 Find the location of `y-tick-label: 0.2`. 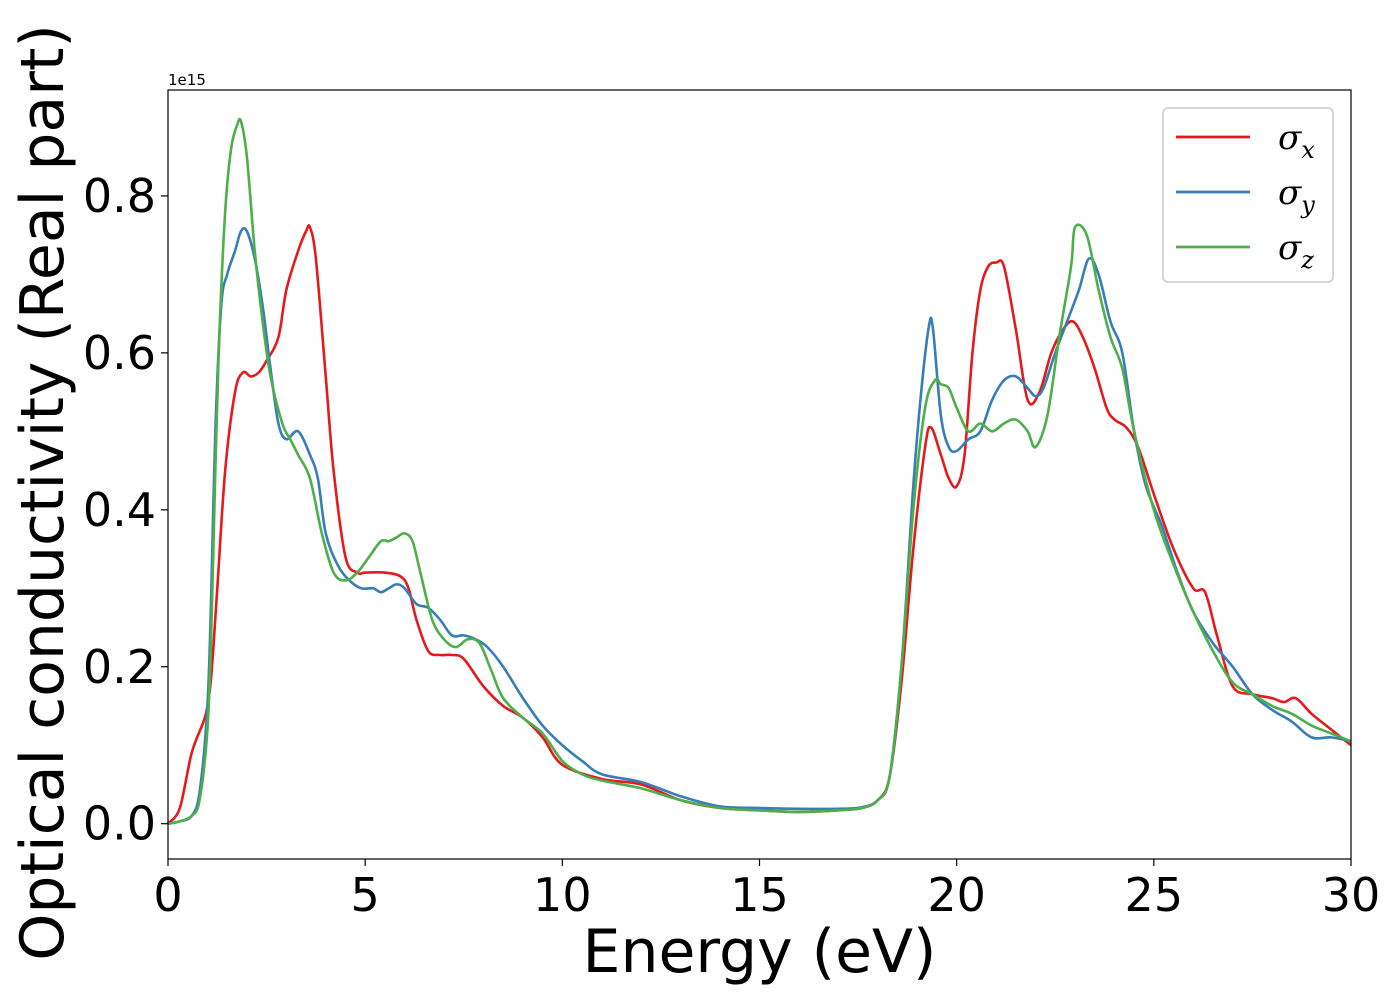

y-tick-label: 0.2 is located at coordinates (119, 667).